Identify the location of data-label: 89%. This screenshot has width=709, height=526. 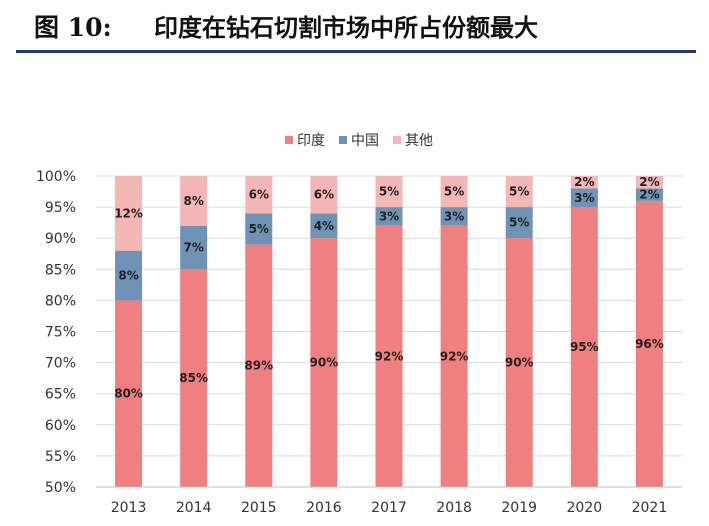
(258, 366).